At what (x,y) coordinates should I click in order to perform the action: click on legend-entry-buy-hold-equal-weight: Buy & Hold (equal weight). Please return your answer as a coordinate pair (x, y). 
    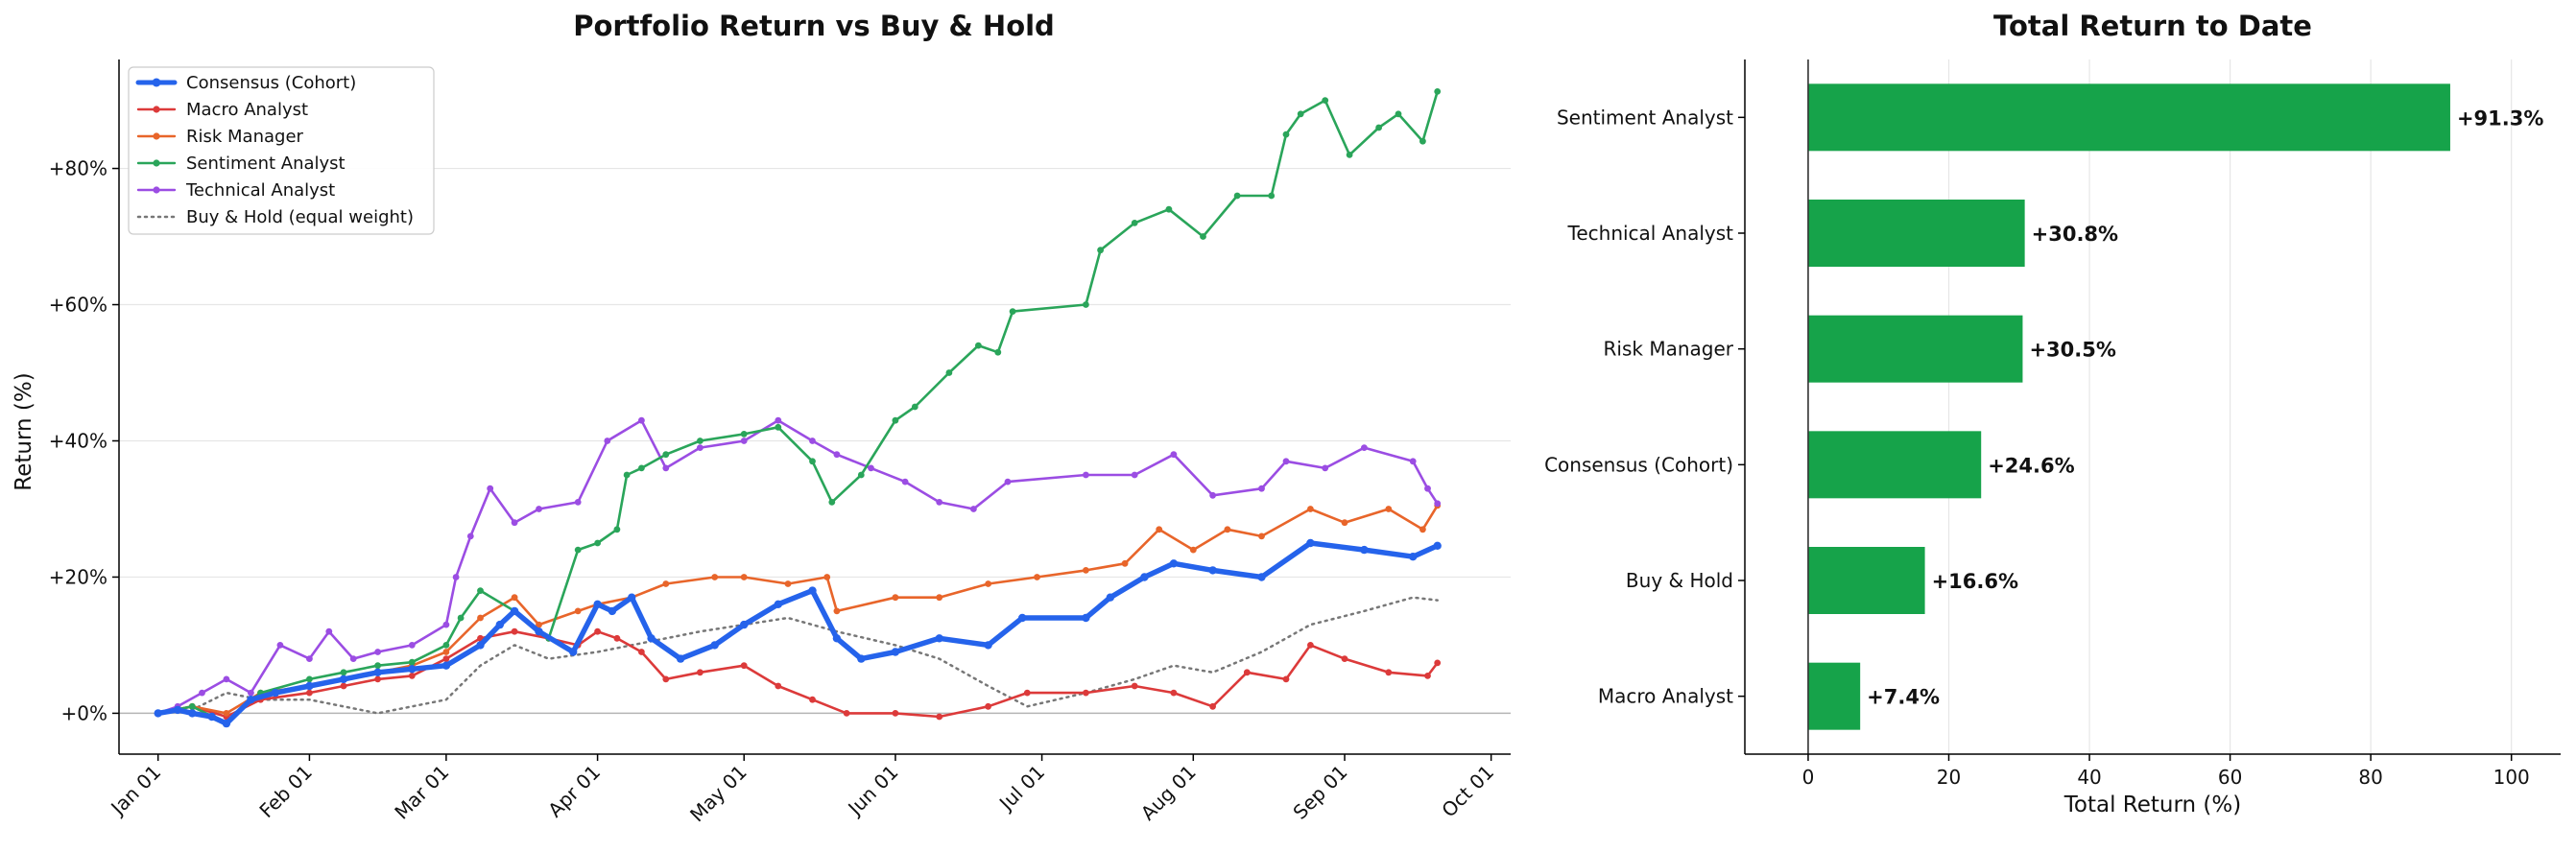
    Looking at the image, I should click on (275, 217).